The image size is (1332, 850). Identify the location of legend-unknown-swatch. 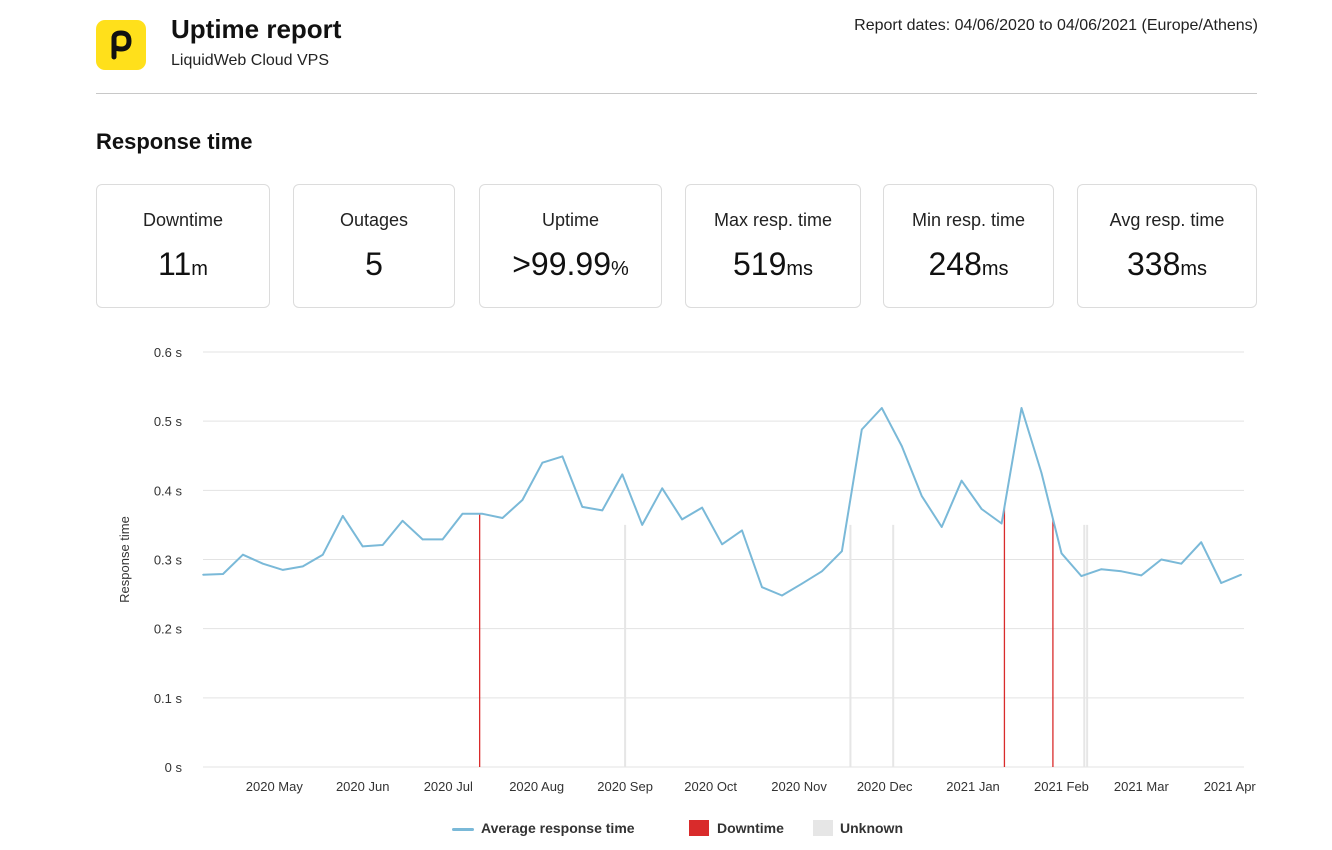
(823, 828).